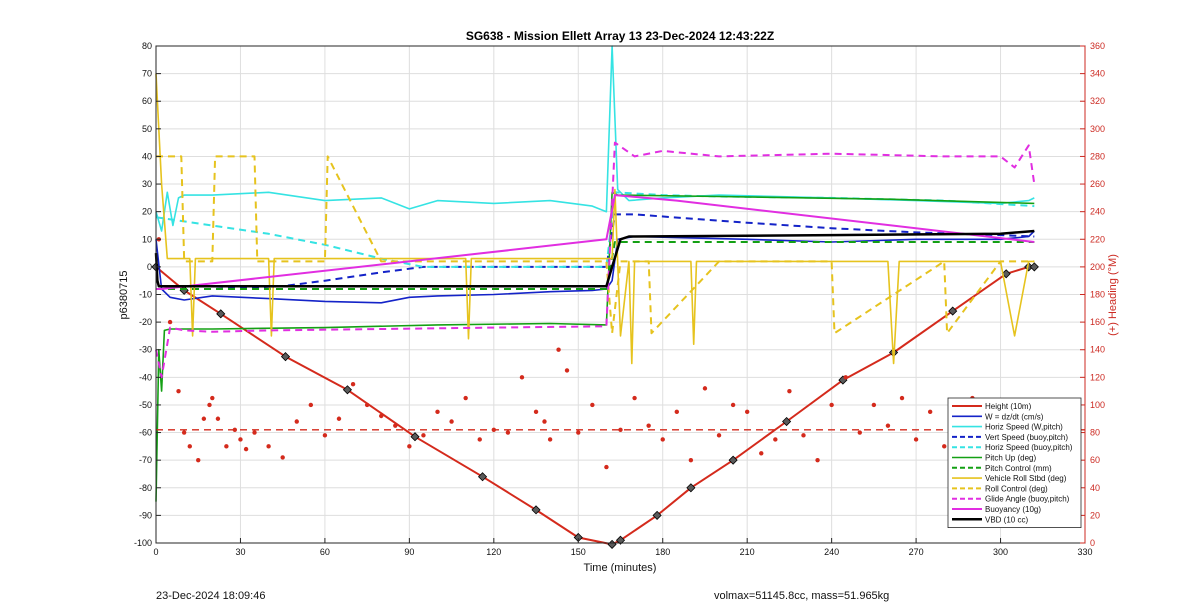 The image size is (1200, 611). I want to click on y-tick-label-left: -50, so click(145, 405).